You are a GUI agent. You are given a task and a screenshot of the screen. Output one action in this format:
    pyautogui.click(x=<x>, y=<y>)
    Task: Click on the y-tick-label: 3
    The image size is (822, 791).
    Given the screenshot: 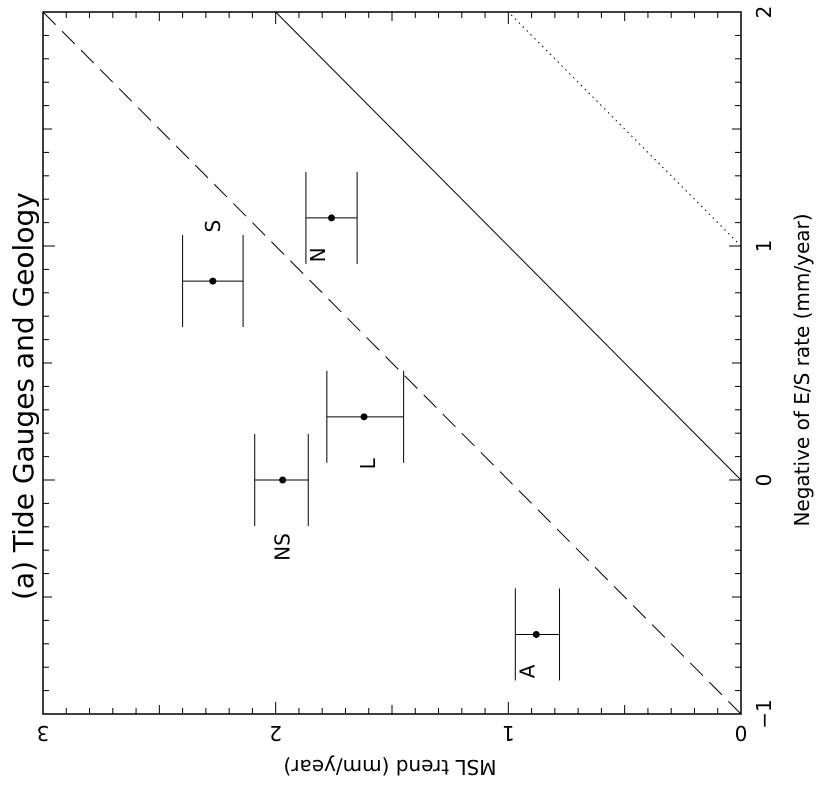 What is the action you would take?
    pyautogui.click(x=43, y=733)
    